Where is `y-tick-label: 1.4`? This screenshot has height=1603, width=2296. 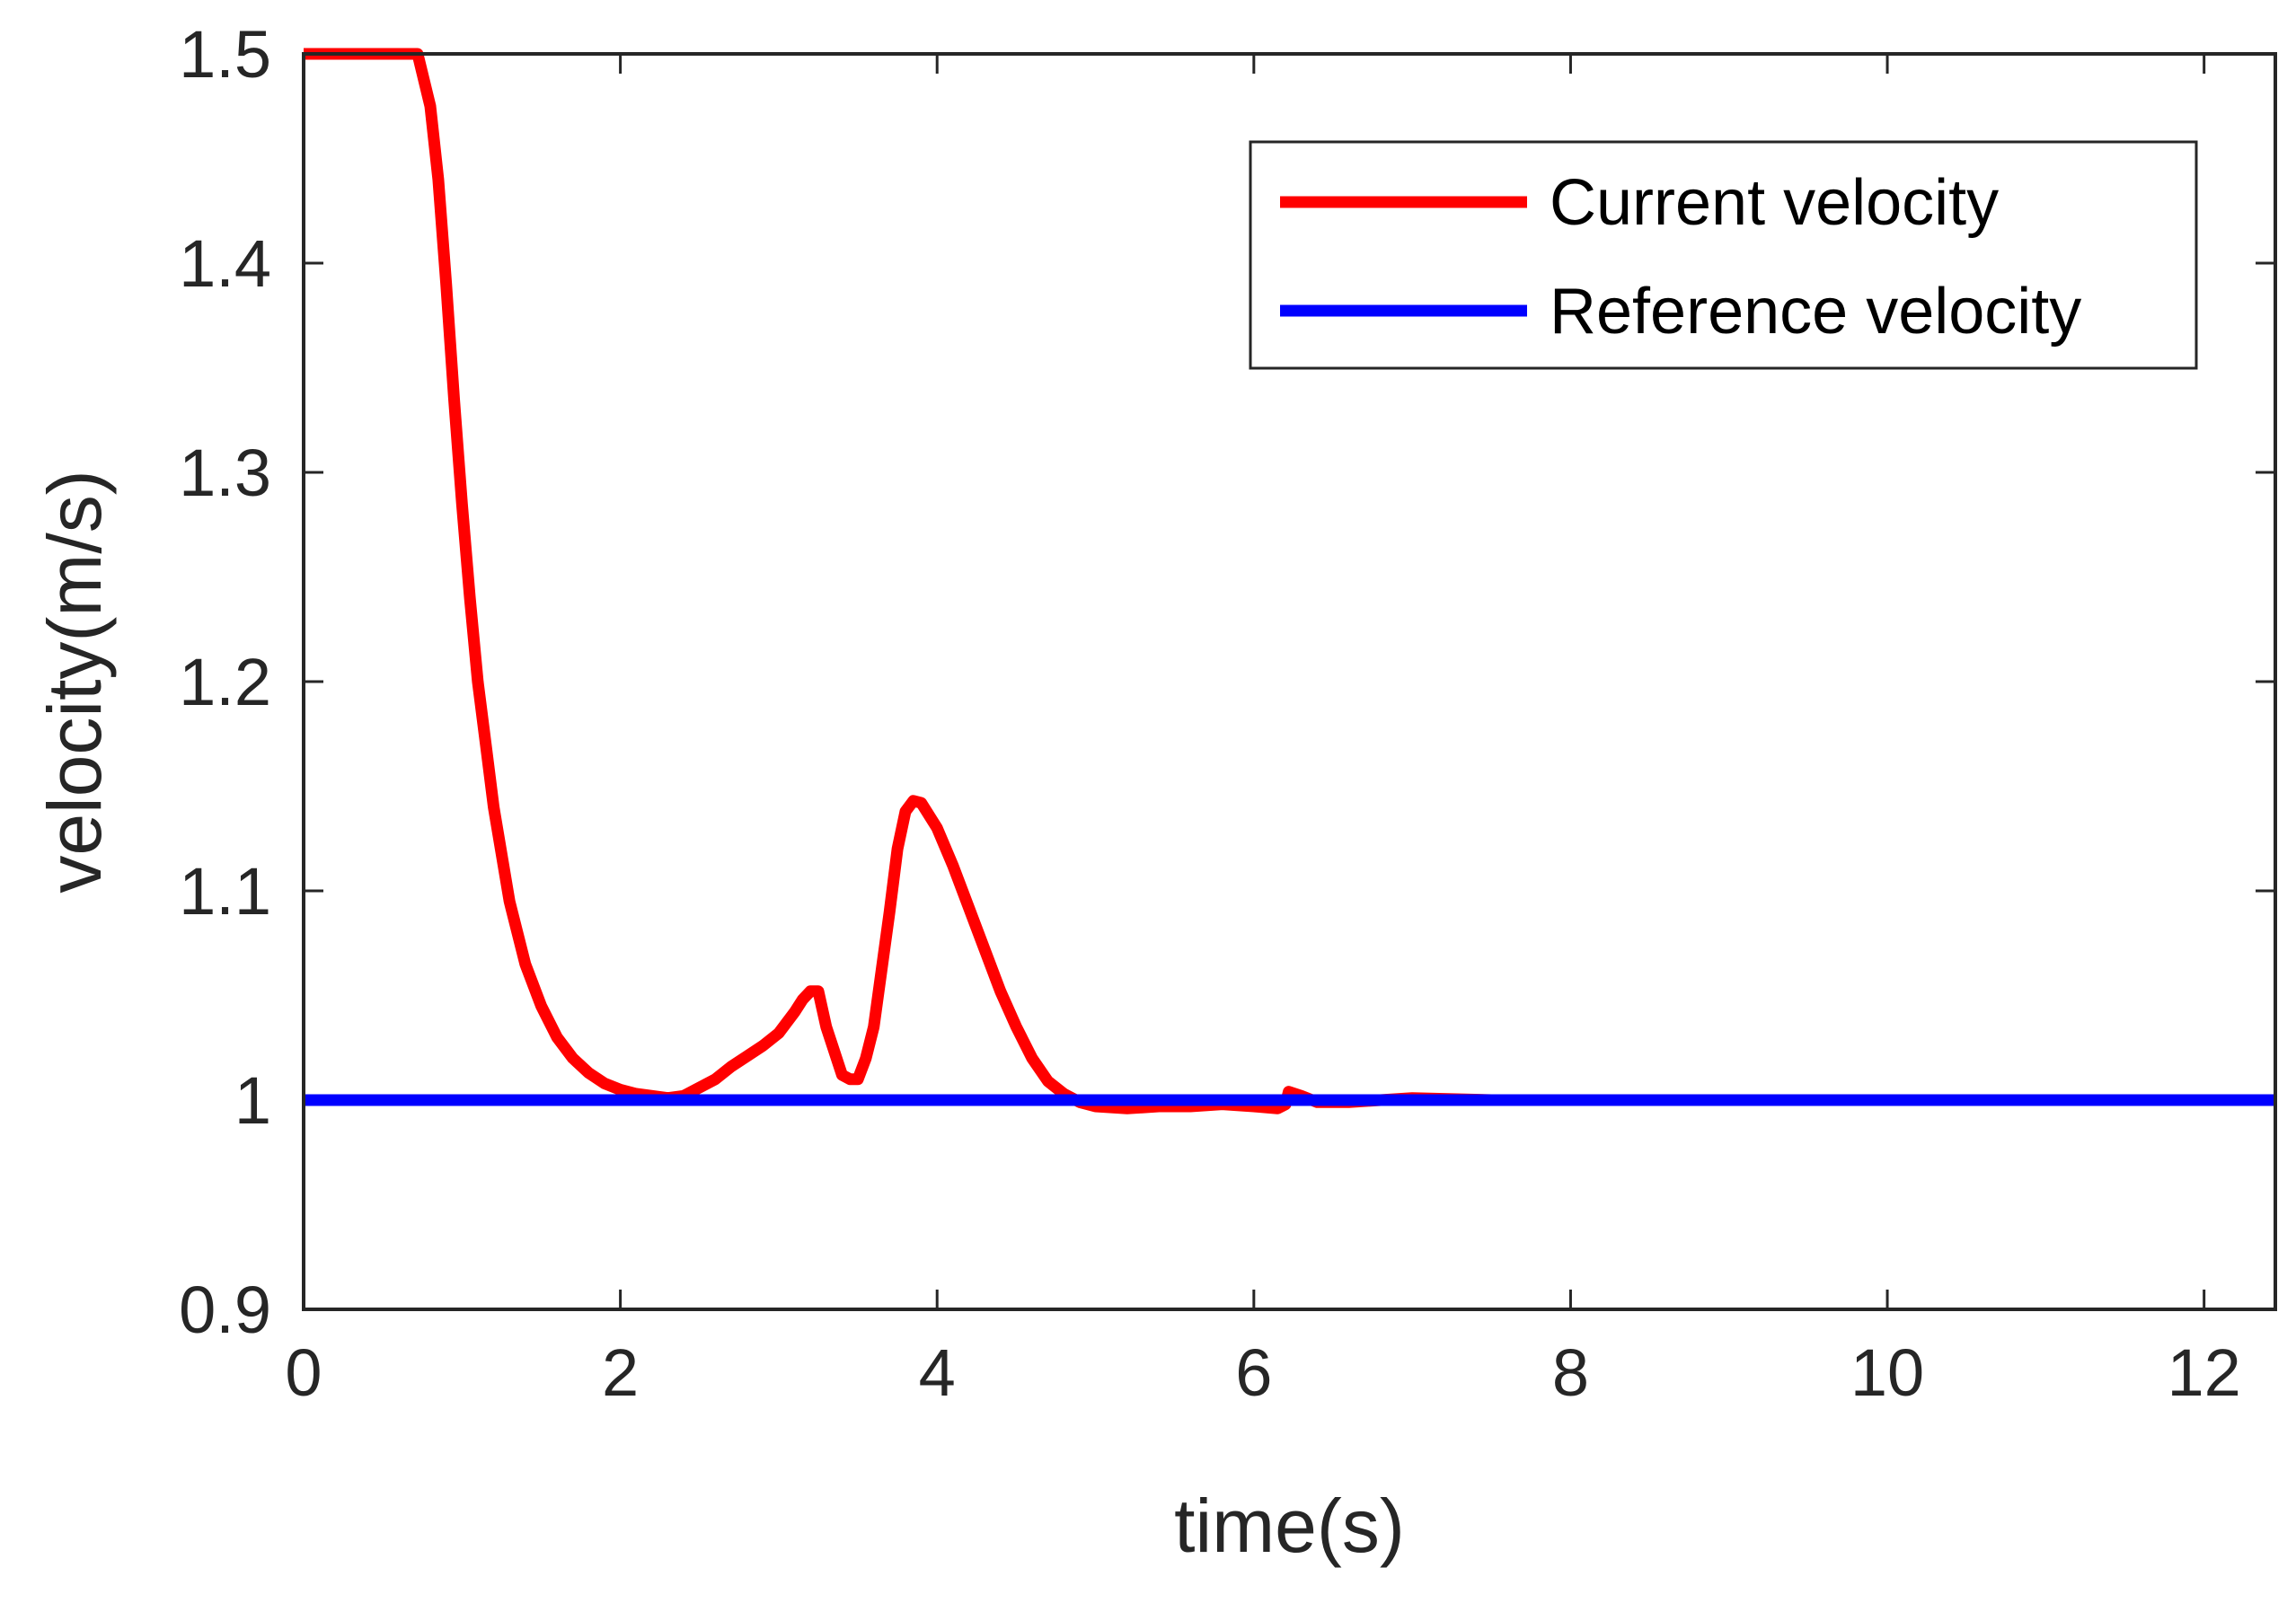
y-tick-label: 1.4 is located at coordinates (225, 264).